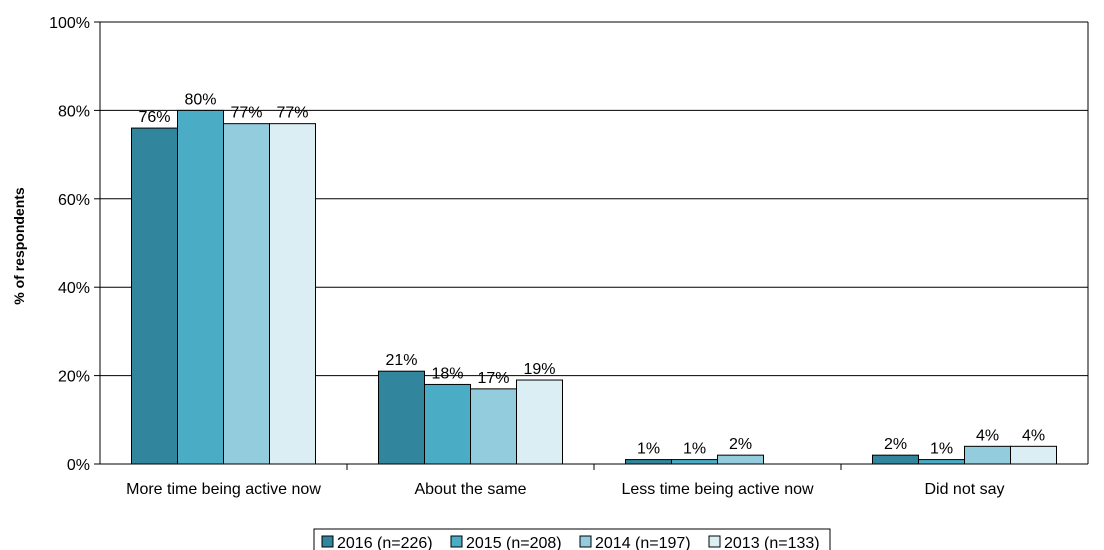  Describe the element at coordinates (772, 542) in the screenshot. I see `legend-label: 2013 (n=133)` at that location.